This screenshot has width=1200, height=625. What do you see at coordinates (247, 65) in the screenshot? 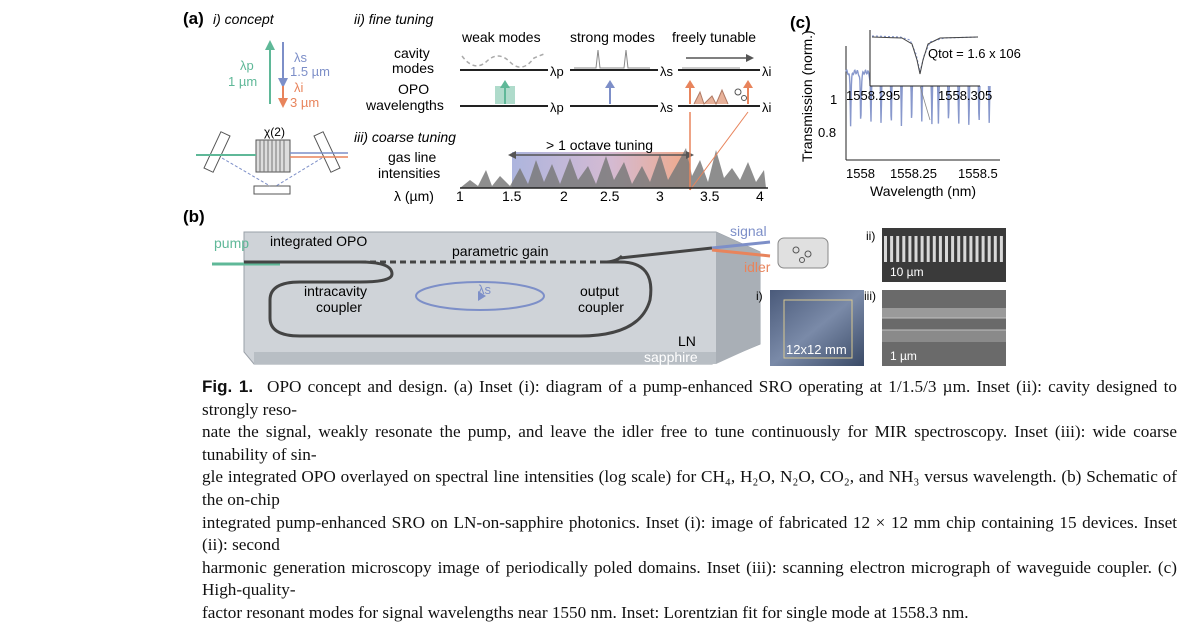
I see `pump-symbol: λp` at bounding box center [247, 65].